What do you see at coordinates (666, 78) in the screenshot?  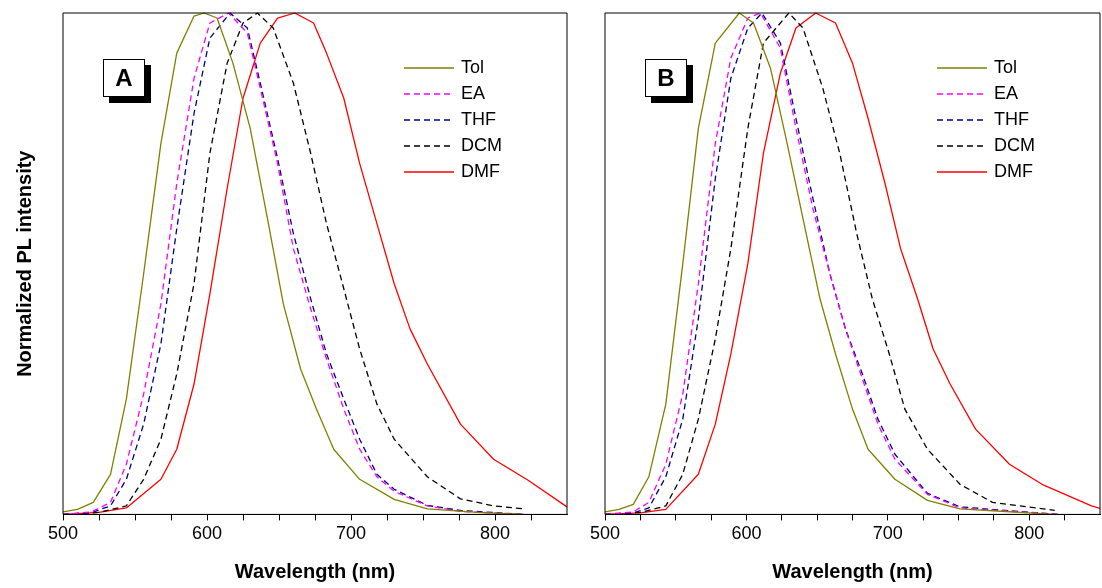 I see `annotation: B` at bounding box center [666, 78].